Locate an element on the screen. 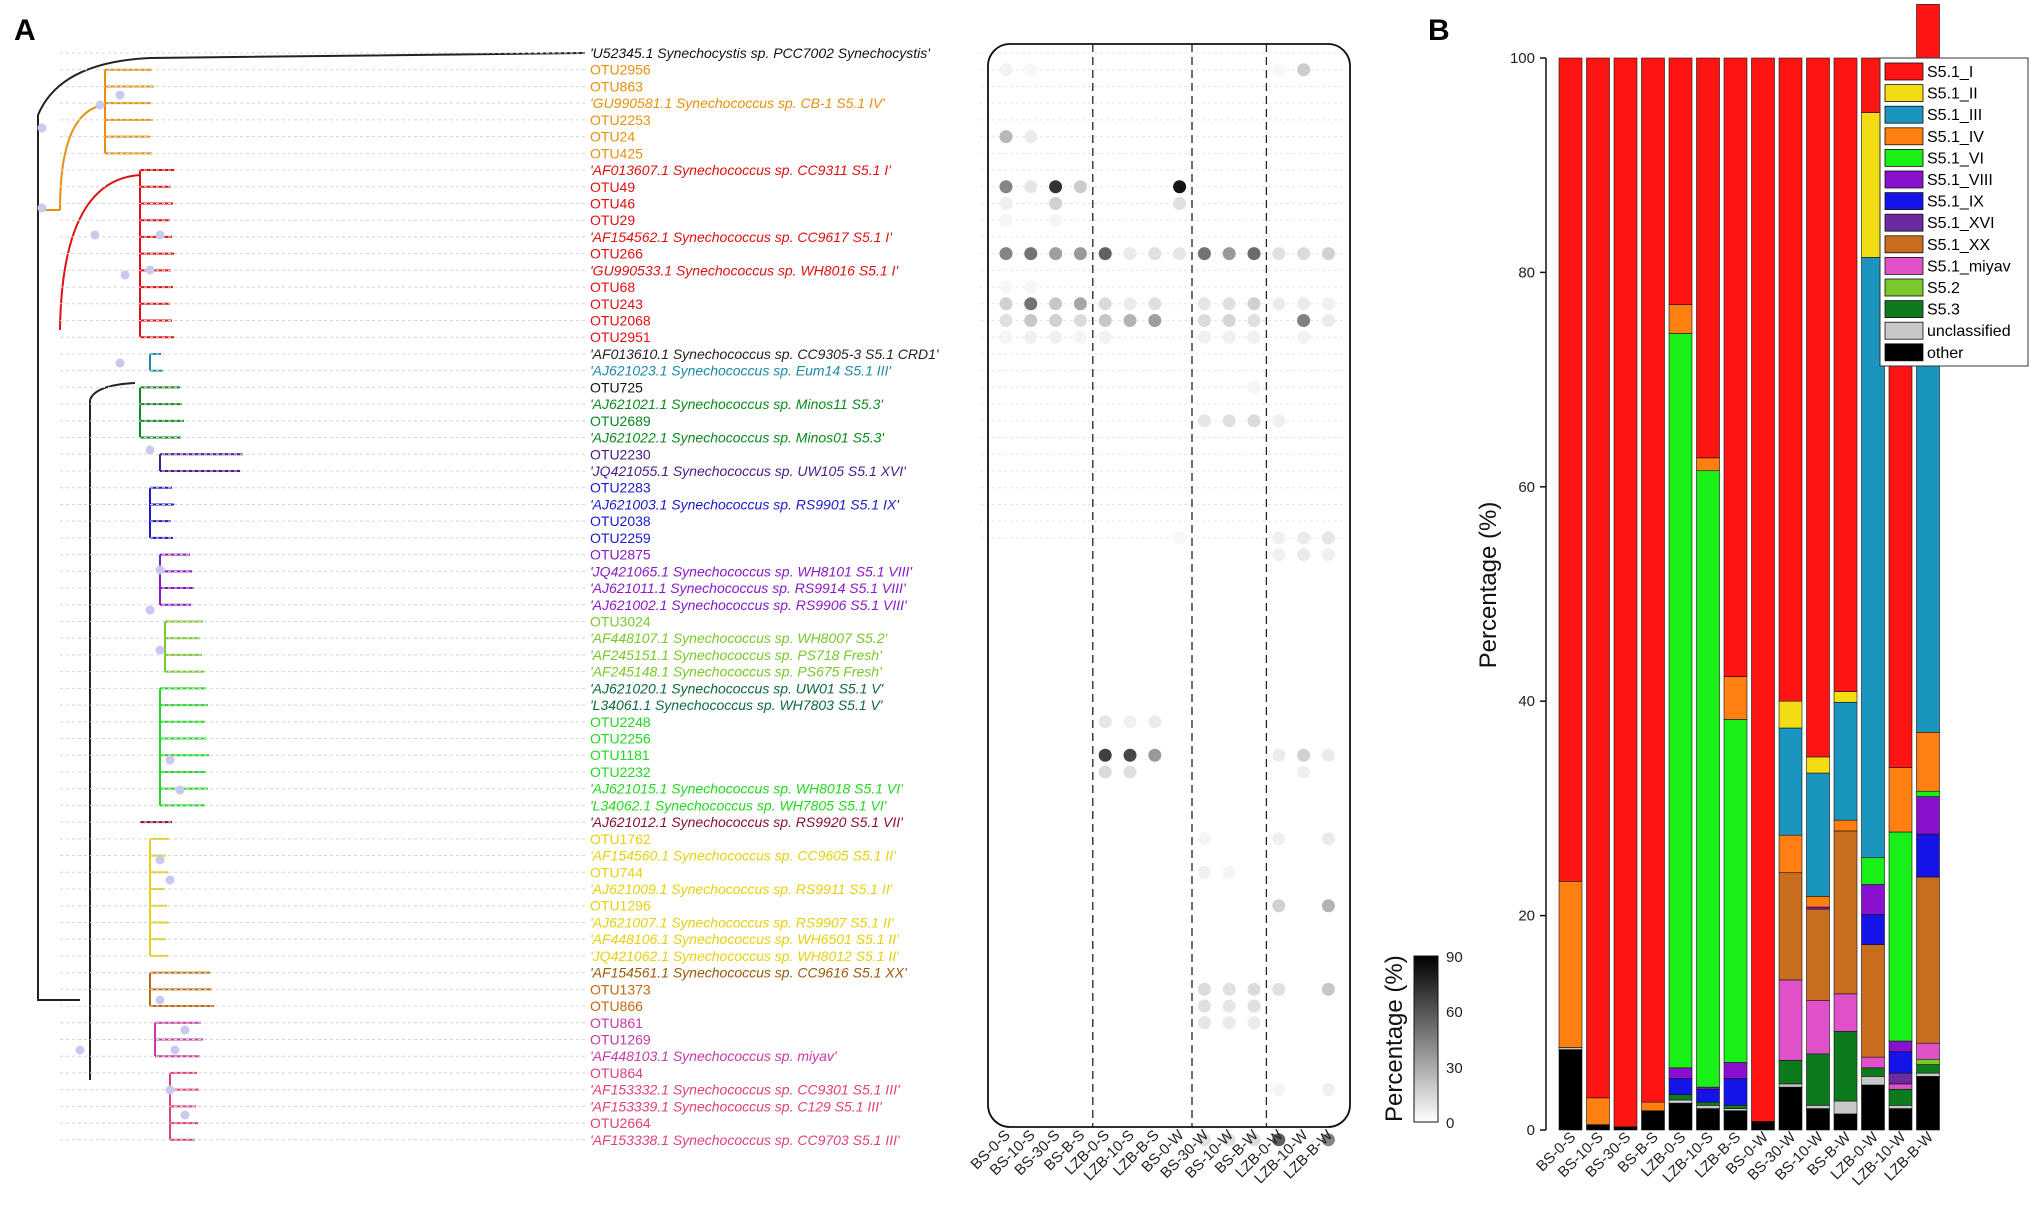  bar-segment-S5.1_II is located at coordinates (1790, 714).